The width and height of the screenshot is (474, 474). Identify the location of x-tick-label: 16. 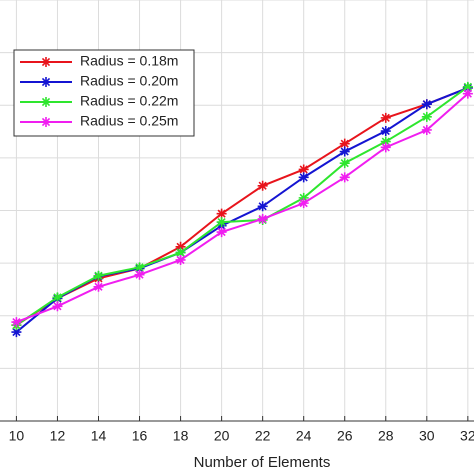
(140, 436).